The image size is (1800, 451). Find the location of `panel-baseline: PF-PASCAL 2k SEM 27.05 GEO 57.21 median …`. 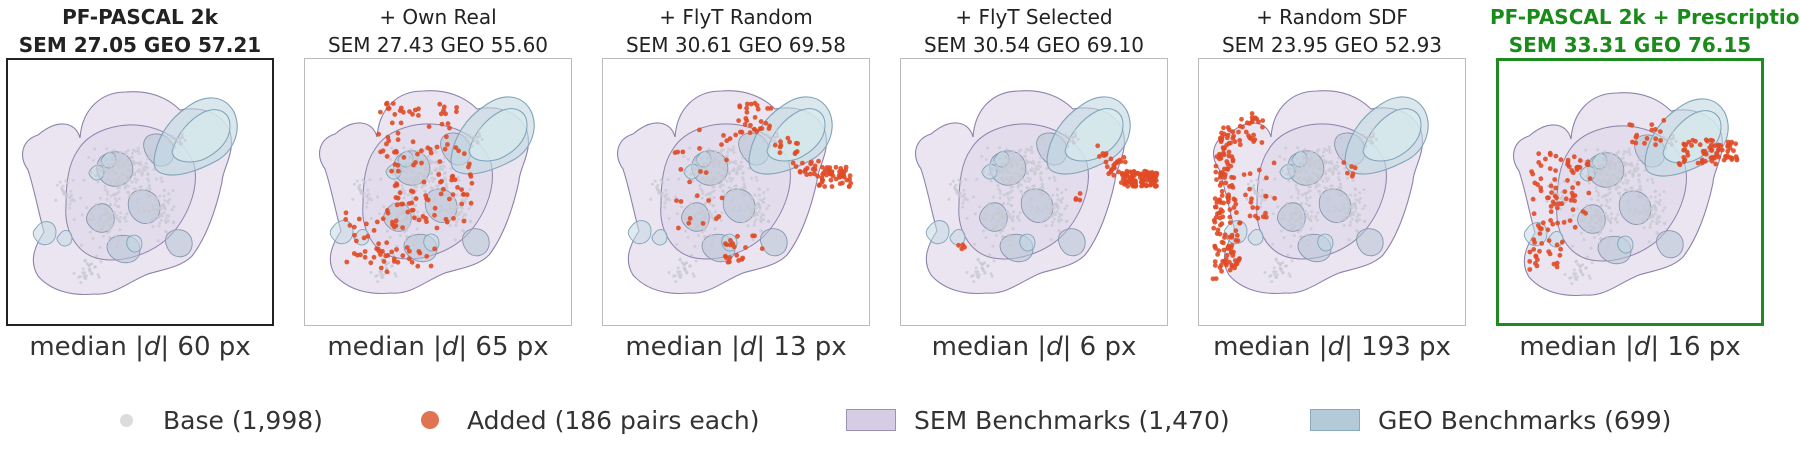

panel-baseline: PF-PASCAL 2k SEM 27.05 GEO 57.21 median … is located at coordinates (140, 190).